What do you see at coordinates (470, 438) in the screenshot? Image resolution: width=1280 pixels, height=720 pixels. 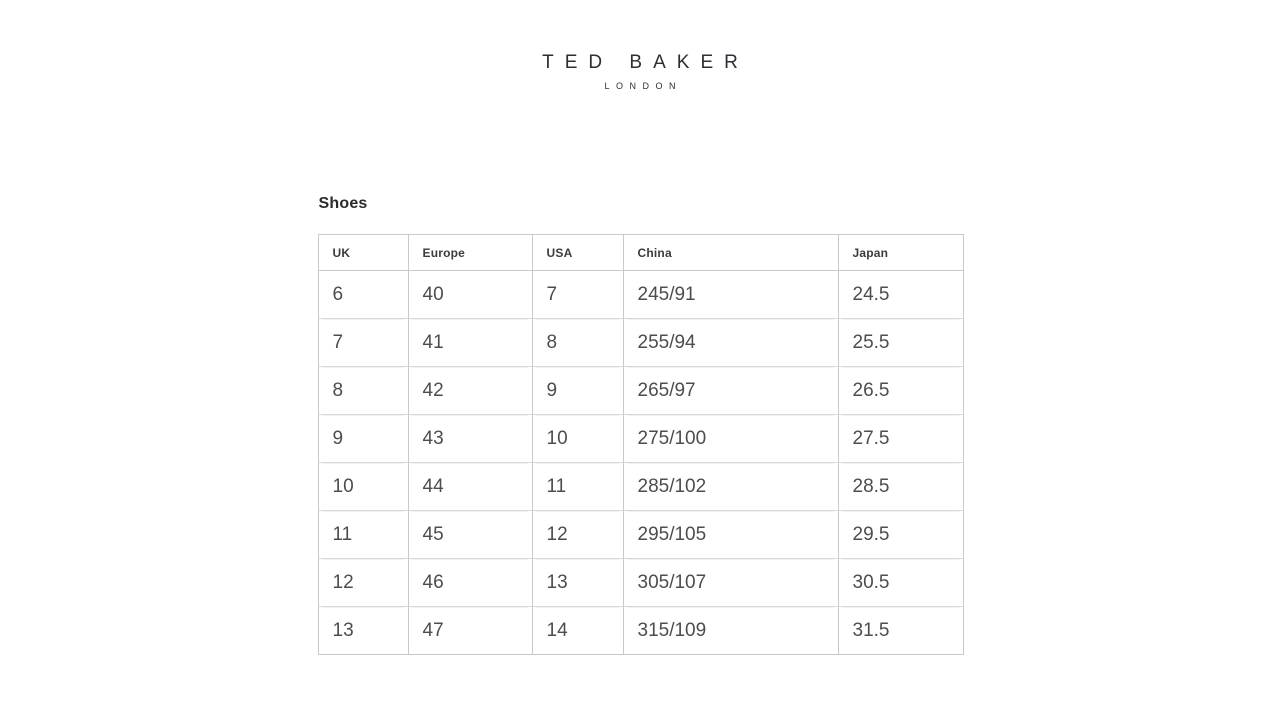 I see `table-cell: 43` at bounding box center [470, 438].